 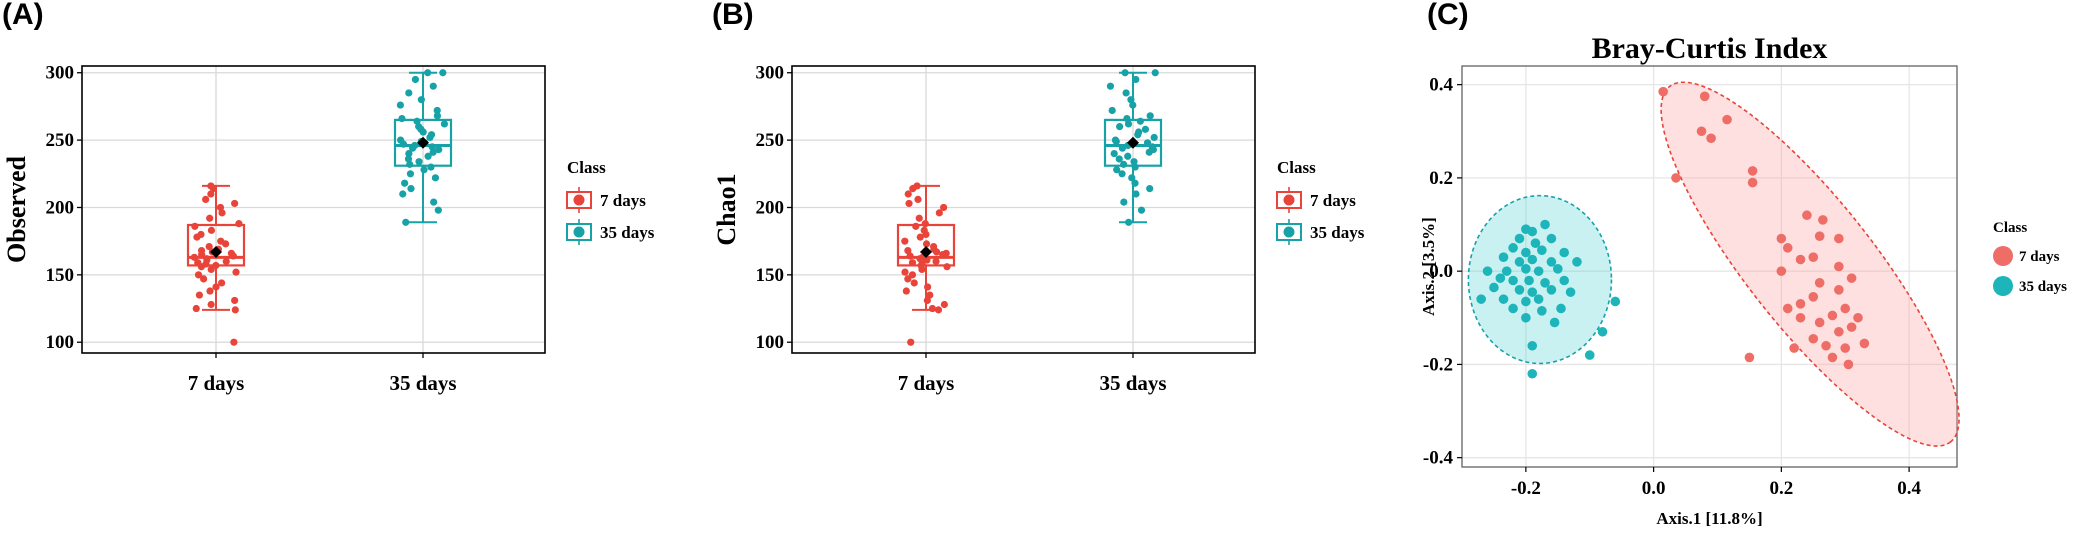 What do you see at coordinates (60, 140) in the screenshot?
I see `y-tick-label: 250` at bounding box center [60, 140].